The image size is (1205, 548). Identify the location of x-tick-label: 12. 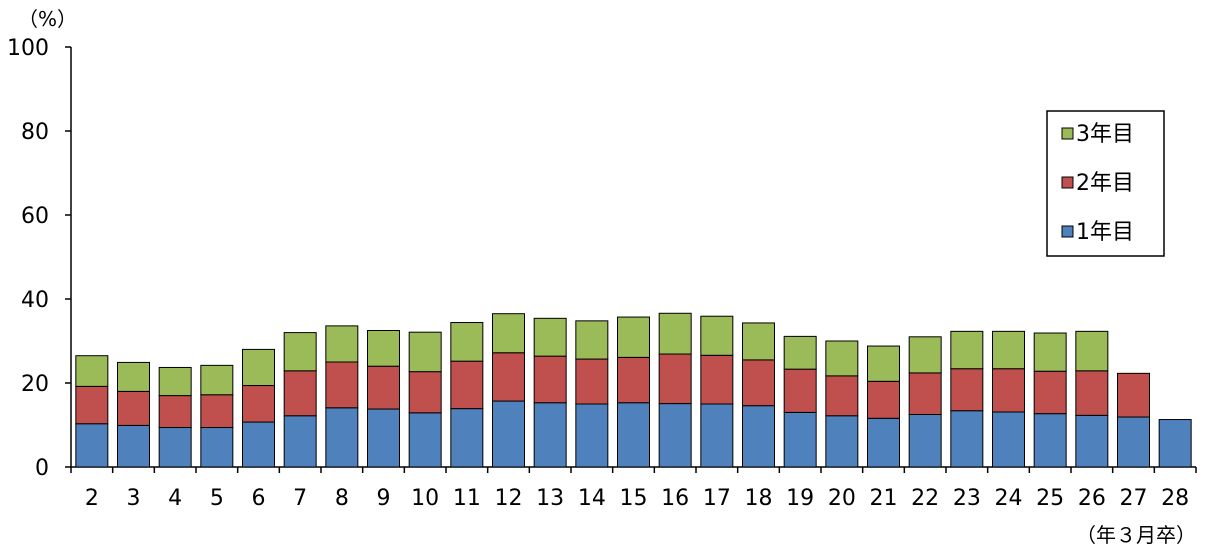
(509, 498).